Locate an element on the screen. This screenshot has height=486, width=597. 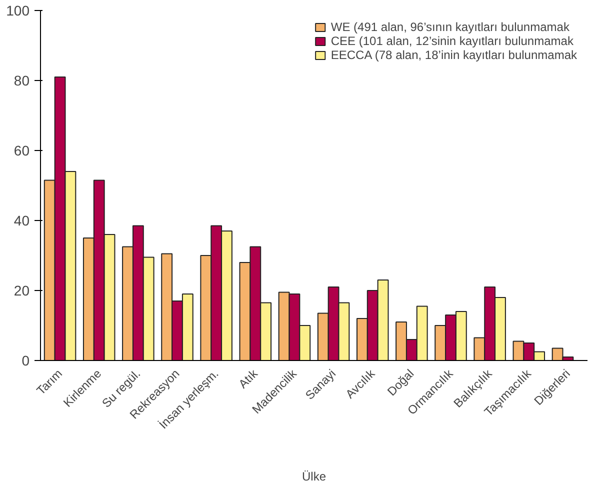
y-tick-label: 40 is located at coordinates (22, 220).